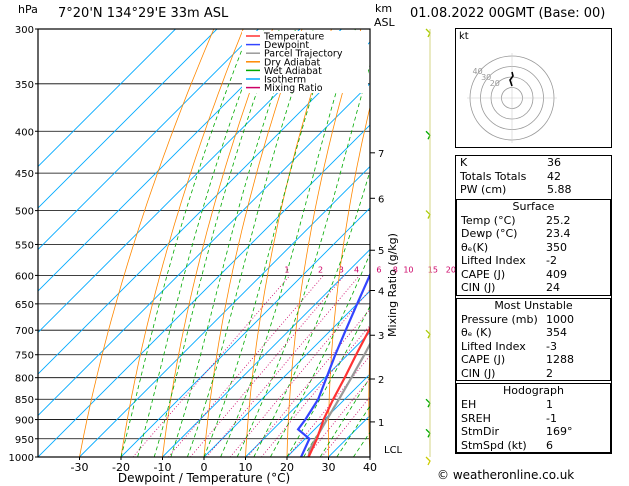 The image size is (629, 486). Describe the element at coordinates (478, 373) in the screenshot. I see `most-unstable-label: CIN (J)` at that location.